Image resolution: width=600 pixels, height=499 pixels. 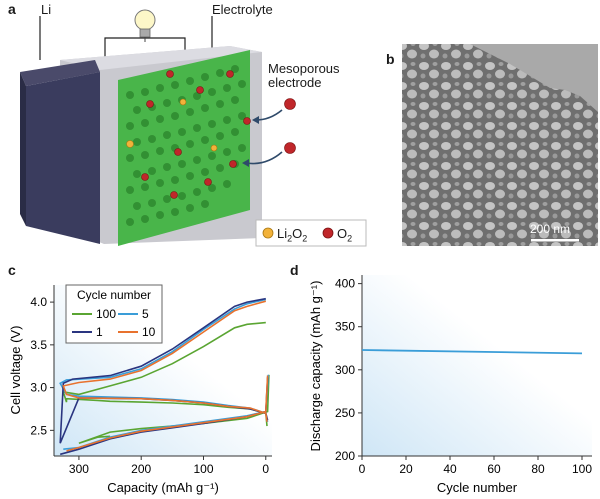 I want to click on o2-marker, so click(x=328, y=233).